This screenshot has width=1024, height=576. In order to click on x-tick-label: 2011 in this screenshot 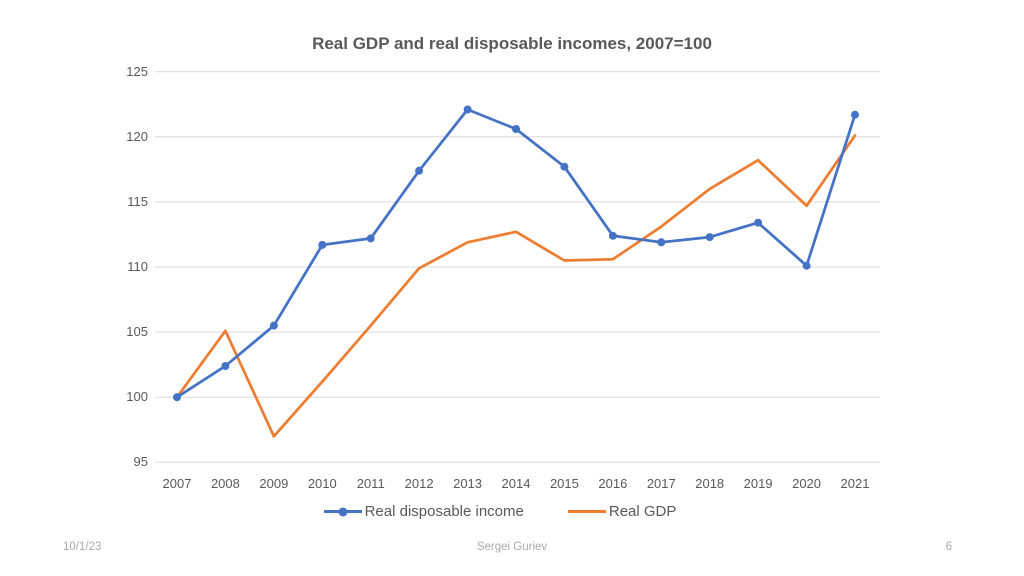, I will do `click(370, 483)`.